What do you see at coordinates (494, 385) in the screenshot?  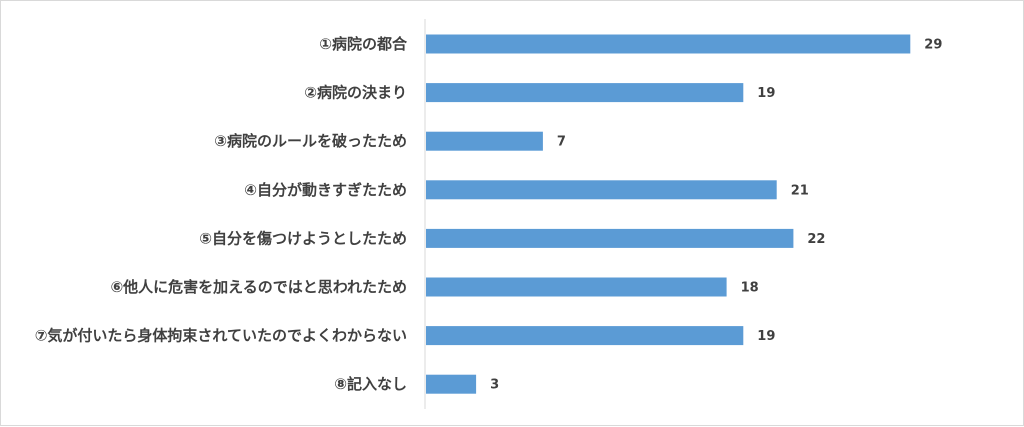 I see `data-label: 3` at bounding box center [494, 385].